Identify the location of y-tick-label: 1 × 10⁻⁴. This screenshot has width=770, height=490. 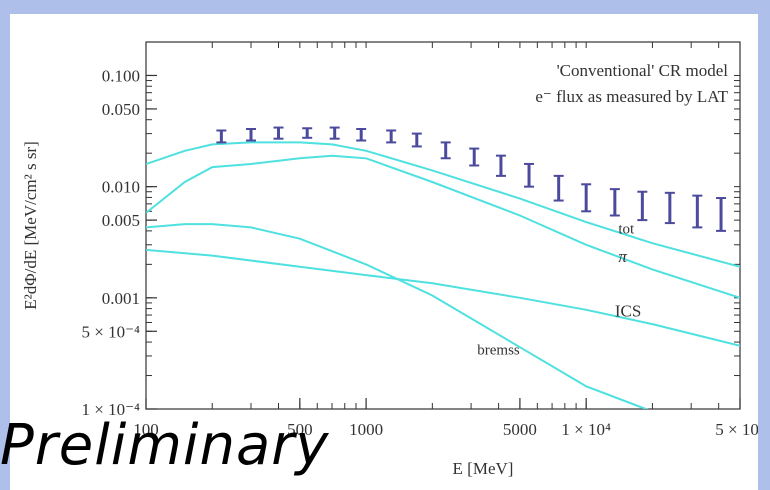
(111, 409).